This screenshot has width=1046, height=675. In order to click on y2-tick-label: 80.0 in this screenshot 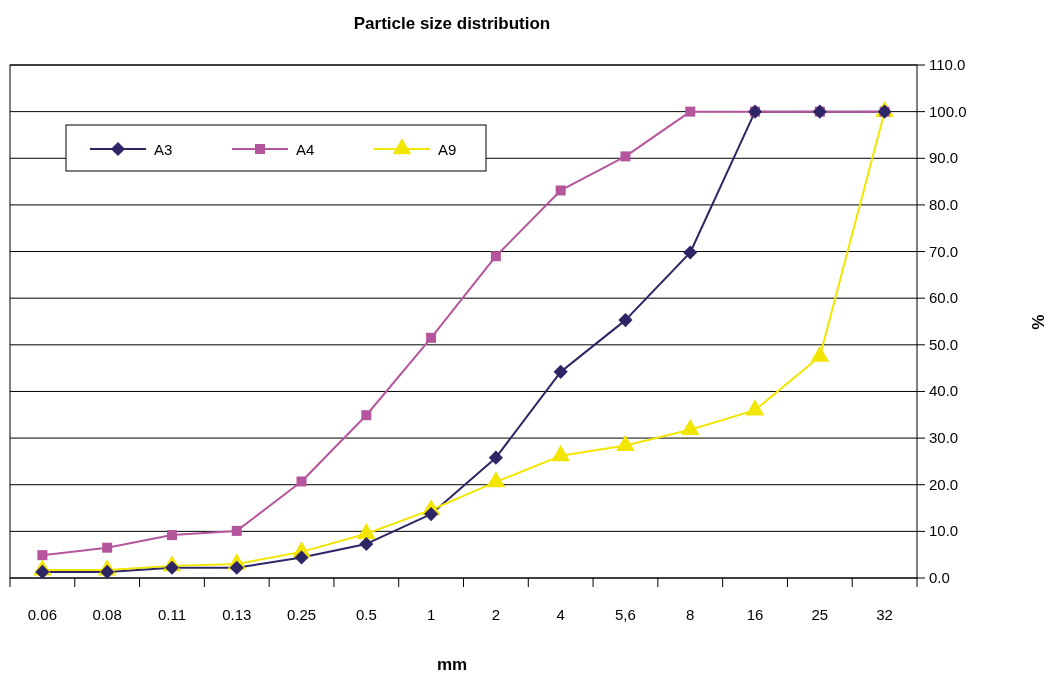, I will do `click(944, 204)`.